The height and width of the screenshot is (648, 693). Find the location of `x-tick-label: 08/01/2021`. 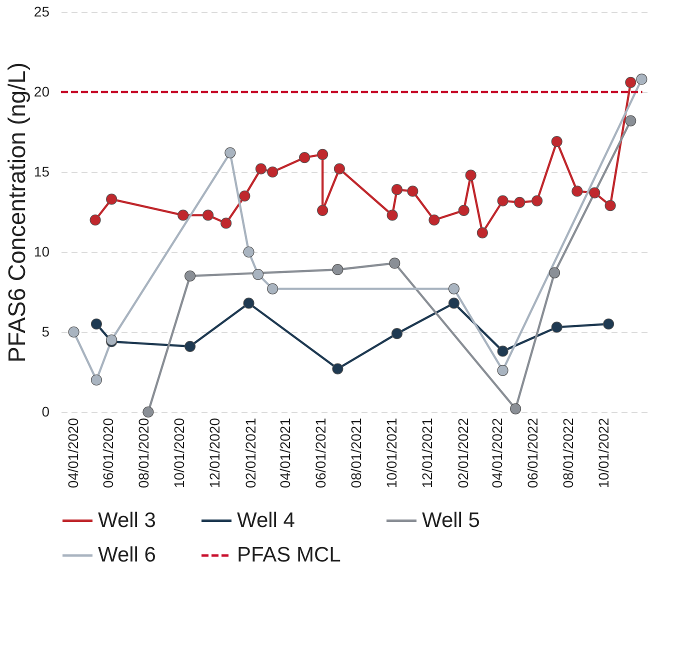

x-tick-label: 08/01/2021 is located at coordinates (356, 453).